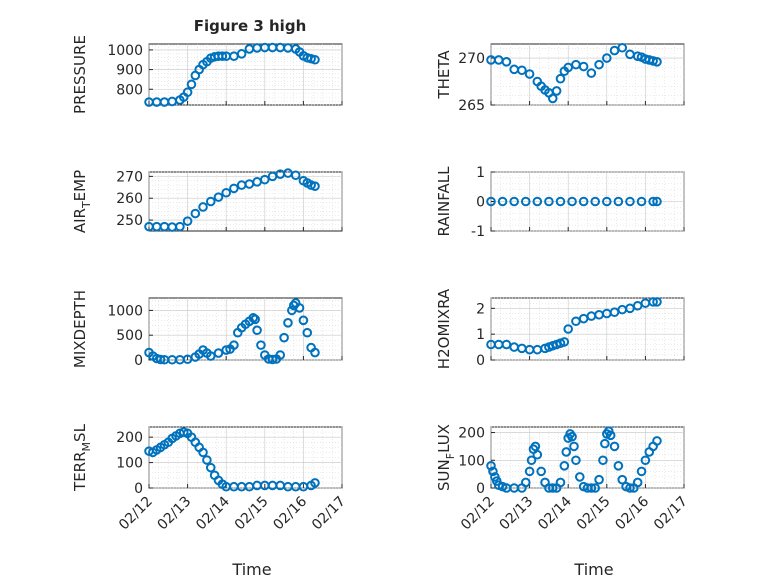 The height and width of the screenshot is (583, 778). What do you see at coordinates (471, 434) in the screenshot?
I see `y-tick-label: 200` at bounding box center [471, 434].